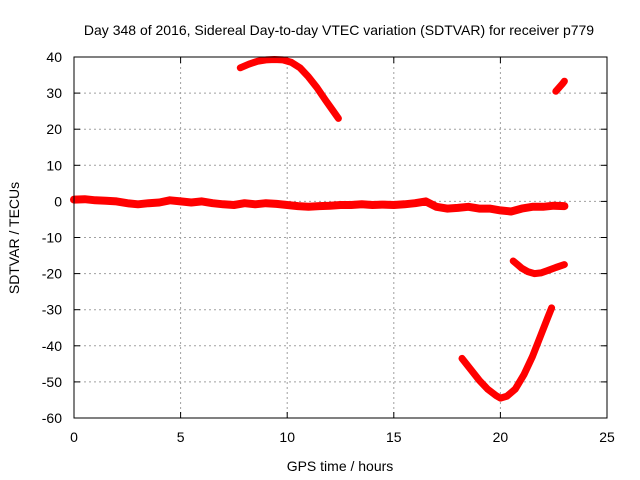  I want to click on series-upper-arc, so click(289, 89).